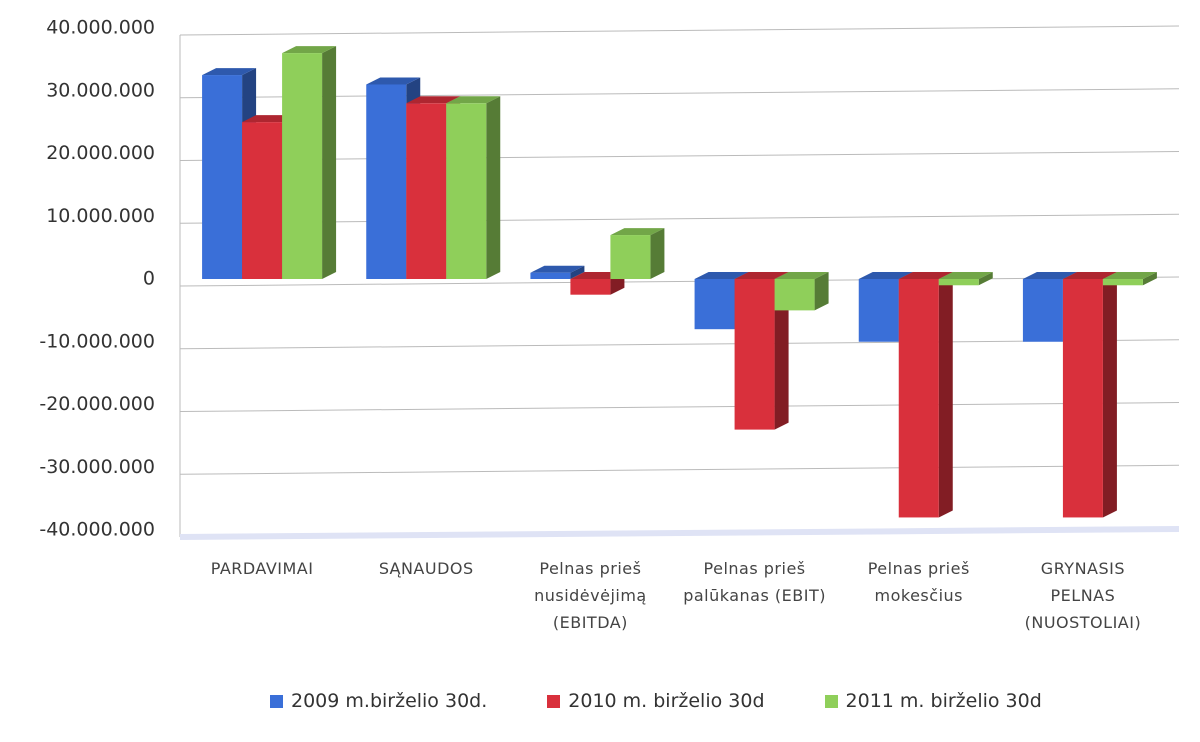  What do you see at coordinates (97, 467) in the screenshot?
I see `y-tick-label: -30.000.000` at bounding box center [97, 467].